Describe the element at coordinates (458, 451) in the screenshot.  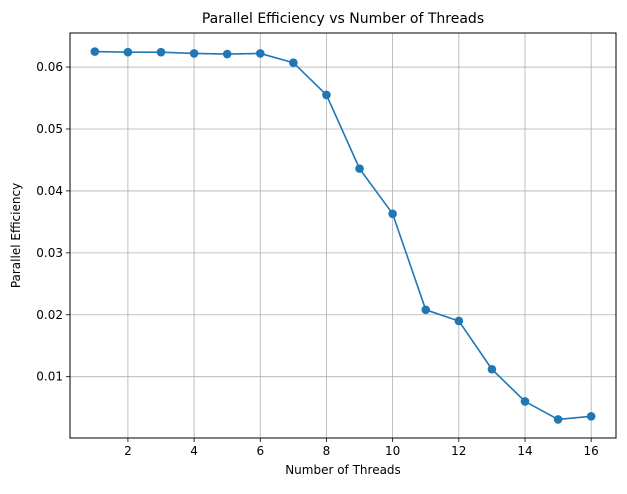
I see `x-tick-label: 12` at that location.